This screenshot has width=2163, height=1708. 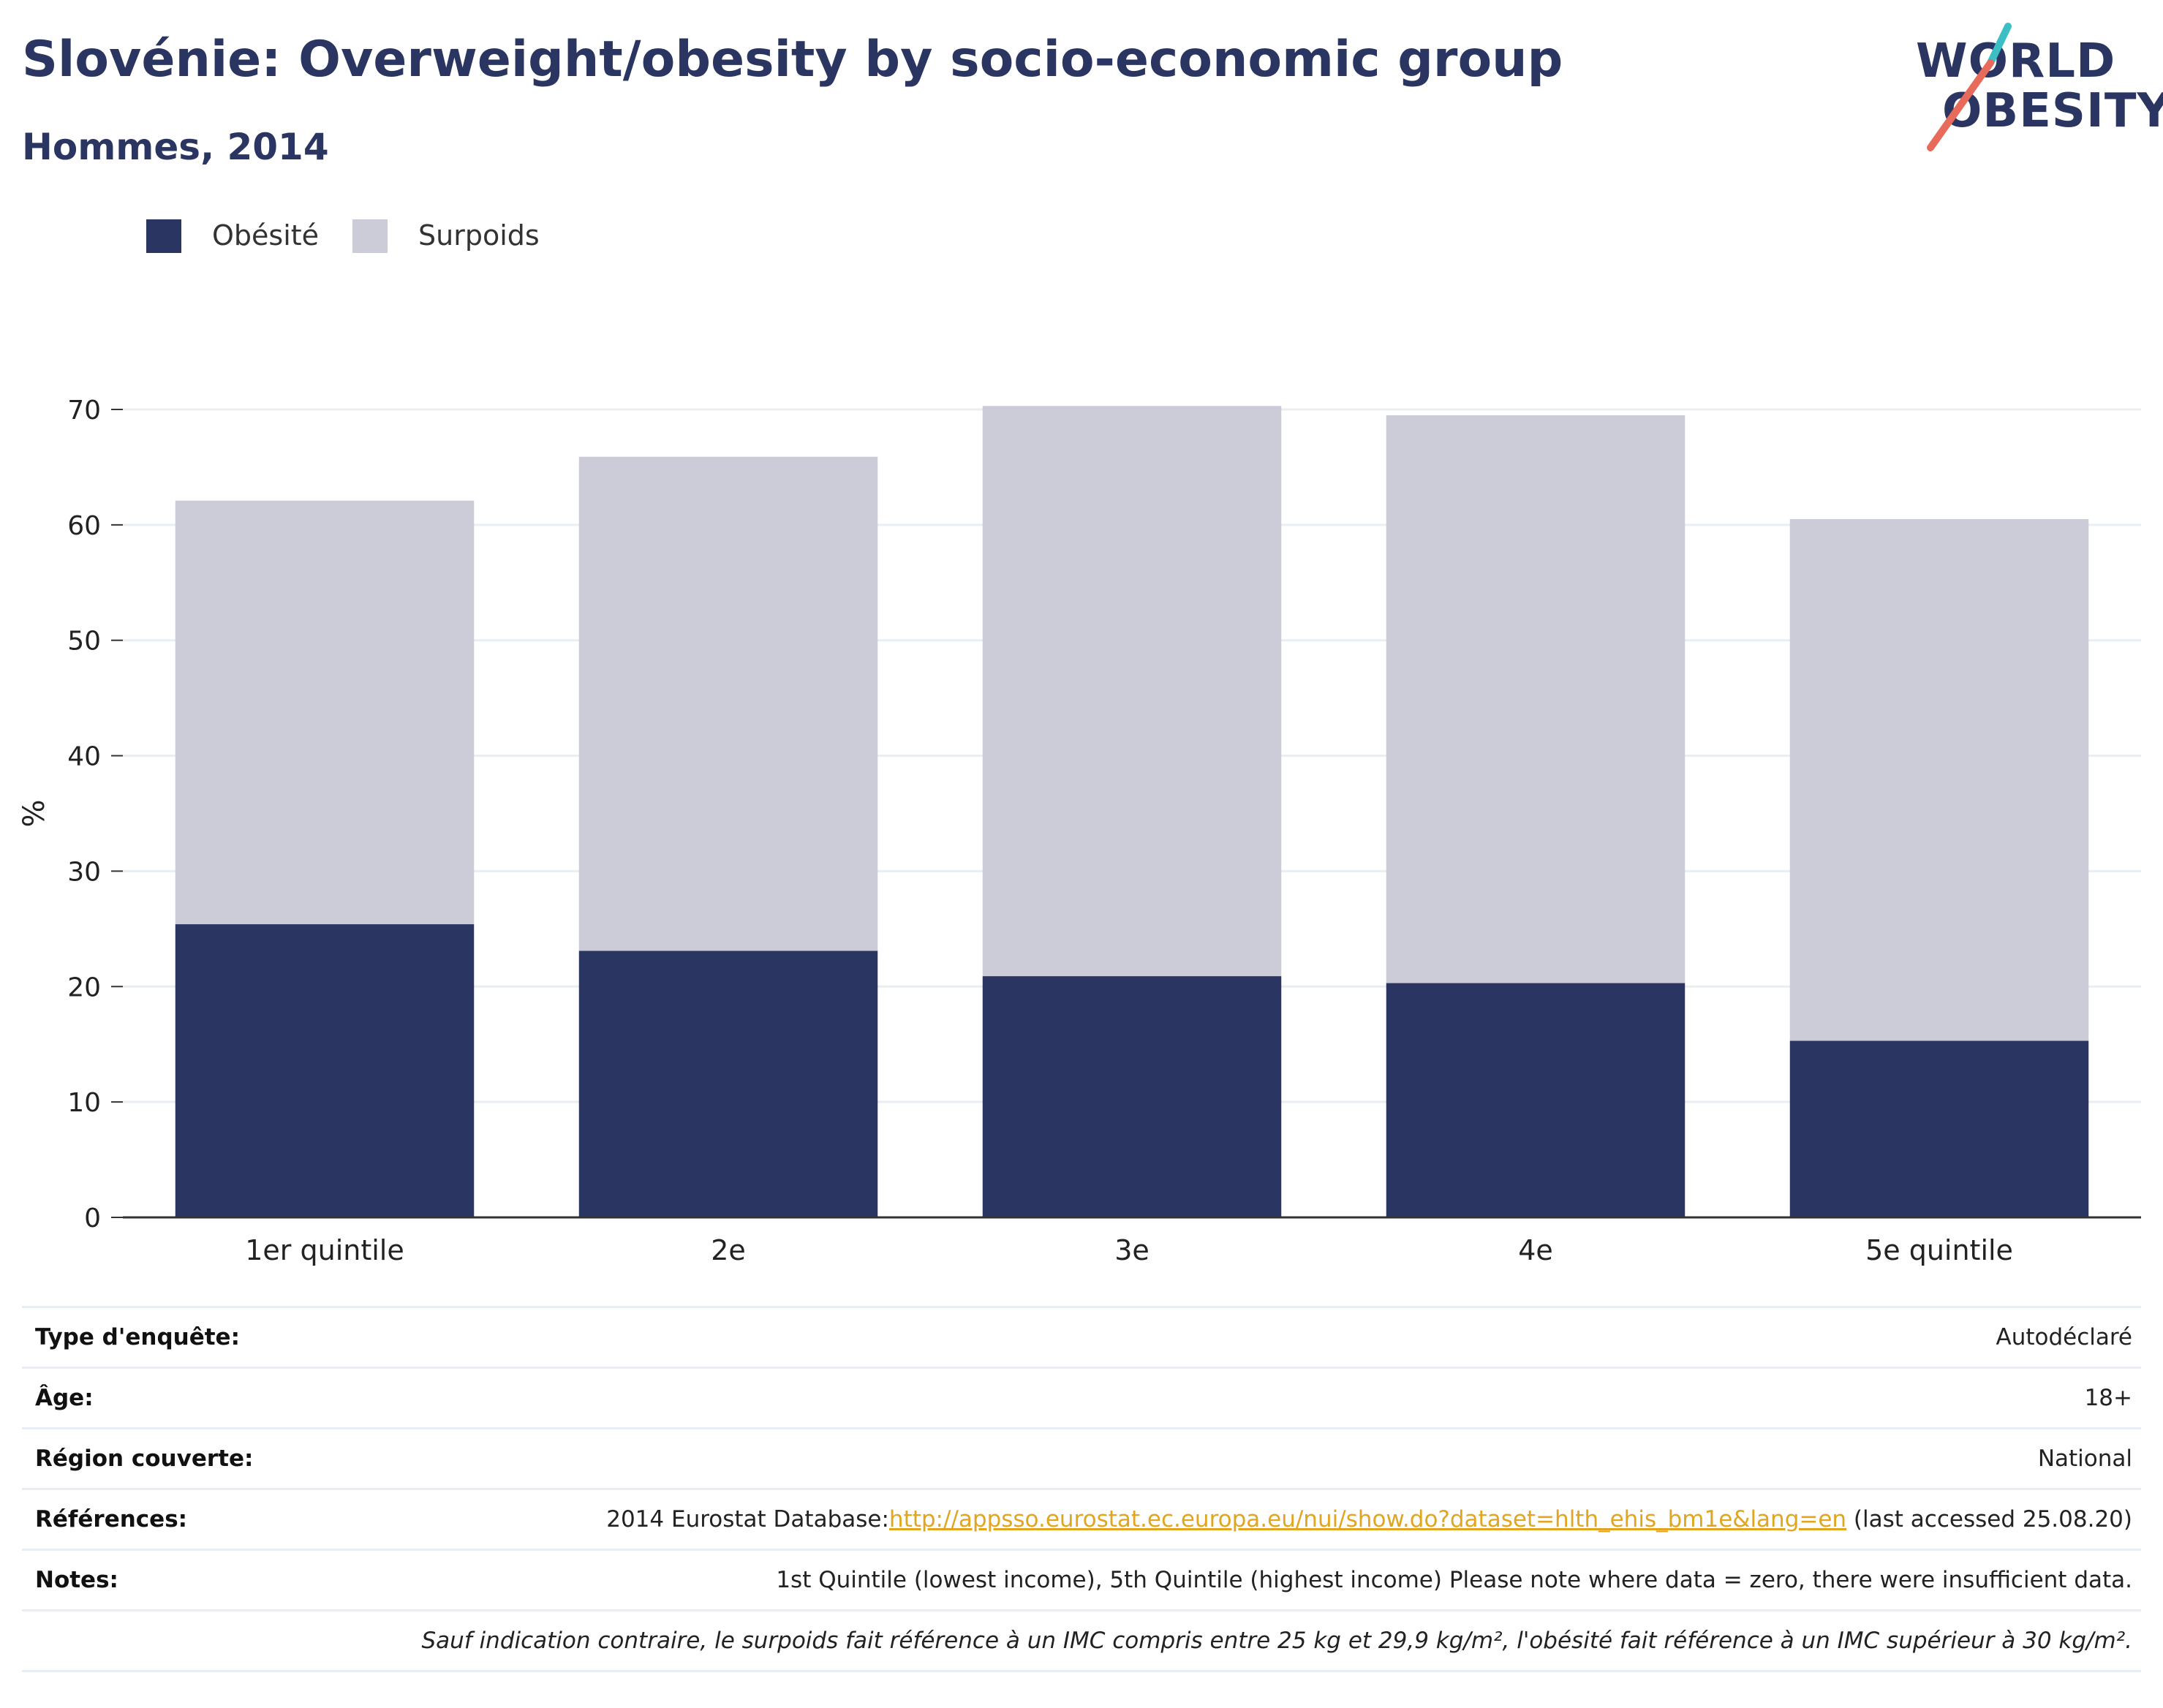 I want to click on y-tick-label: 10, so click(x=84, y=1103).